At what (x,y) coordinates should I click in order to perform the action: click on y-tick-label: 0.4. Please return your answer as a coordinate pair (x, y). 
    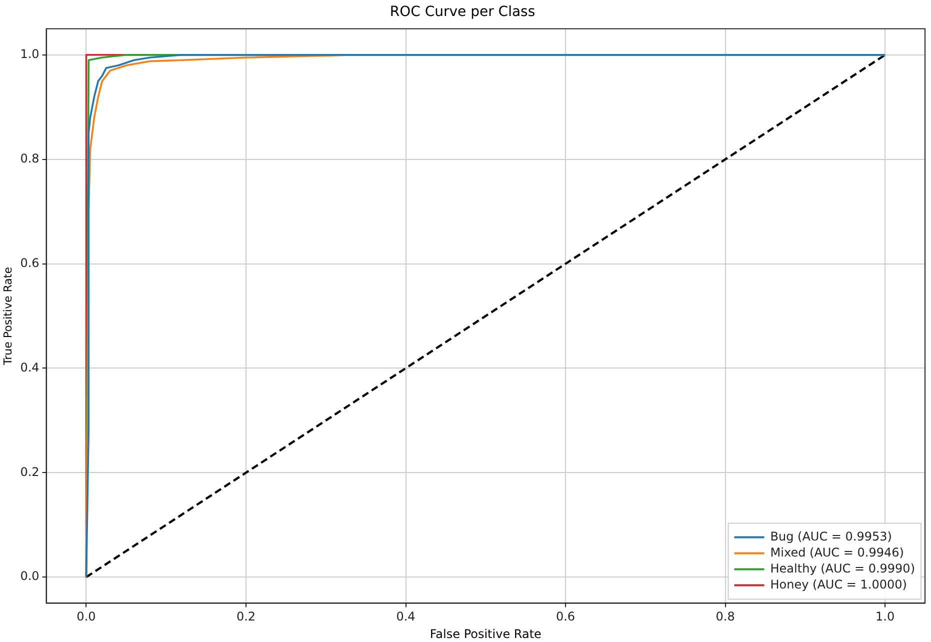
    Looking at the image, I should click on (30, 367).